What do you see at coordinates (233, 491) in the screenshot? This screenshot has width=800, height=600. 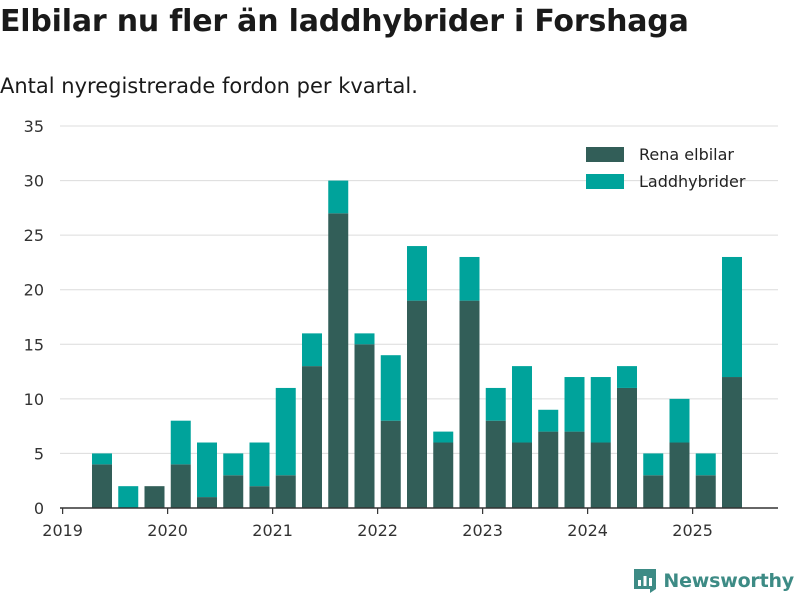 I see `bar-rena-elbilar-2020-Q3` at bounding box center [233, 491].